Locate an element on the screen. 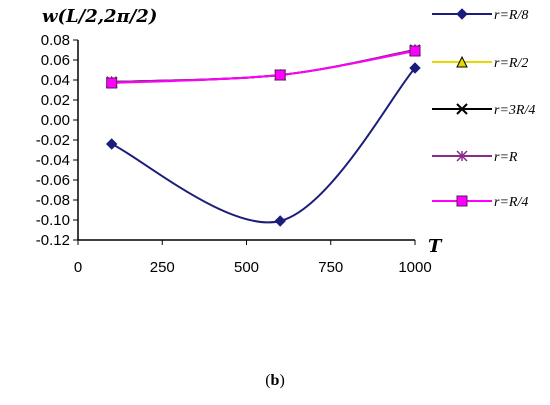 This screenshot has width=550, height=405. caption-letter: b is located at coordinates (275, 380).